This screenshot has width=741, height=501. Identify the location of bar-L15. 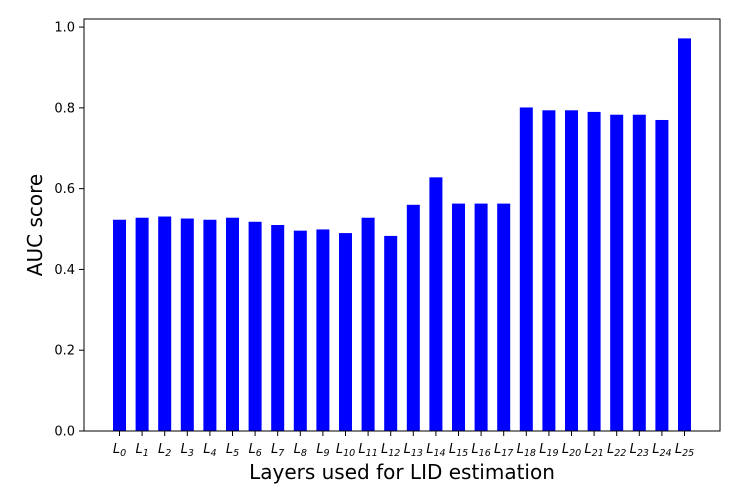
(458, 317).